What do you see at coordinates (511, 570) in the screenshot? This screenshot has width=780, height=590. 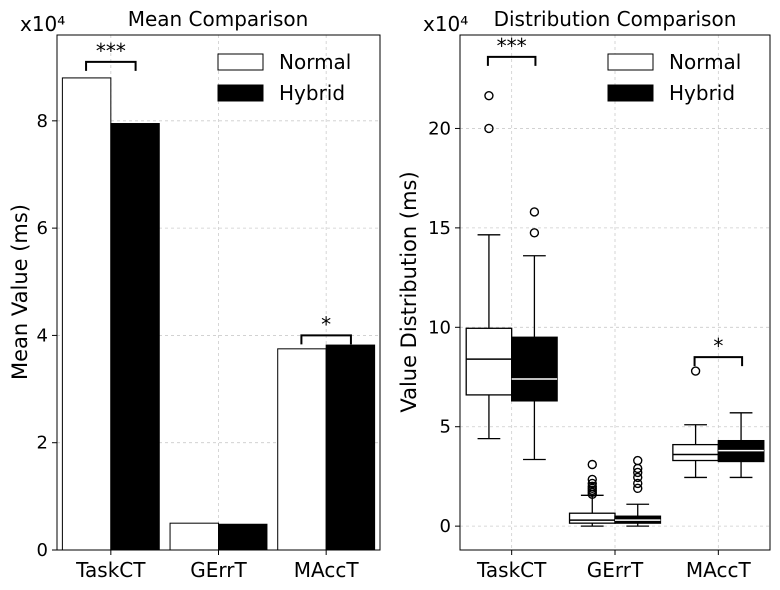 I see `distribution-x-tick-label: TaskCT` at bounding box center [511, 570].